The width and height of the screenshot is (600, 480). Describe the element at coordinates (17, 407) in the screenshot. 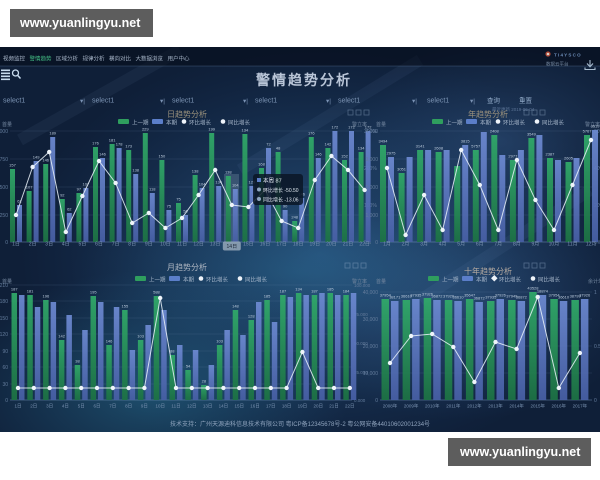

I see `svg-text: 1日` at that location.